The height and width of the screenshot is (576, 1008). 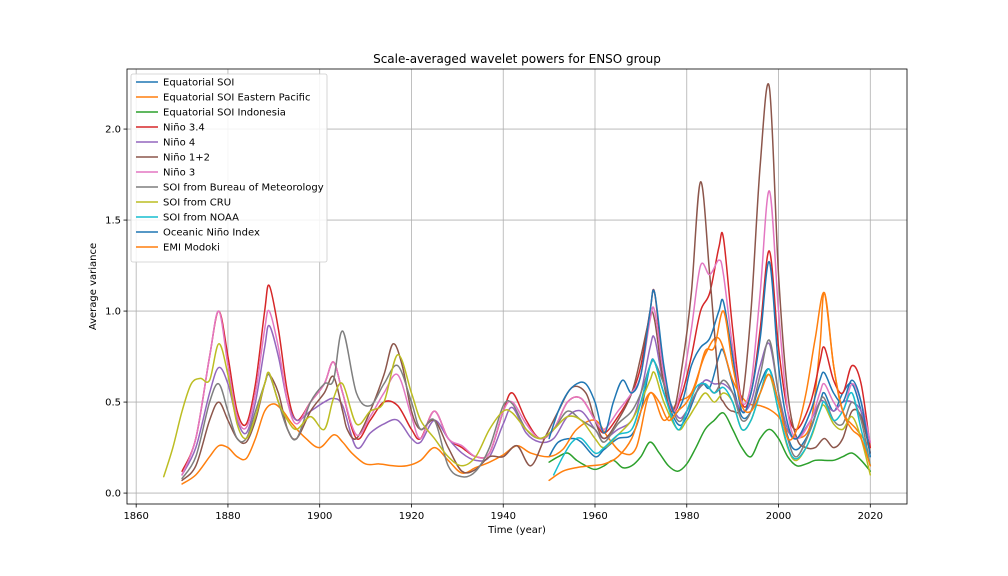 I want to click on x-tick-label: 1920, so click(x=411, y=516).